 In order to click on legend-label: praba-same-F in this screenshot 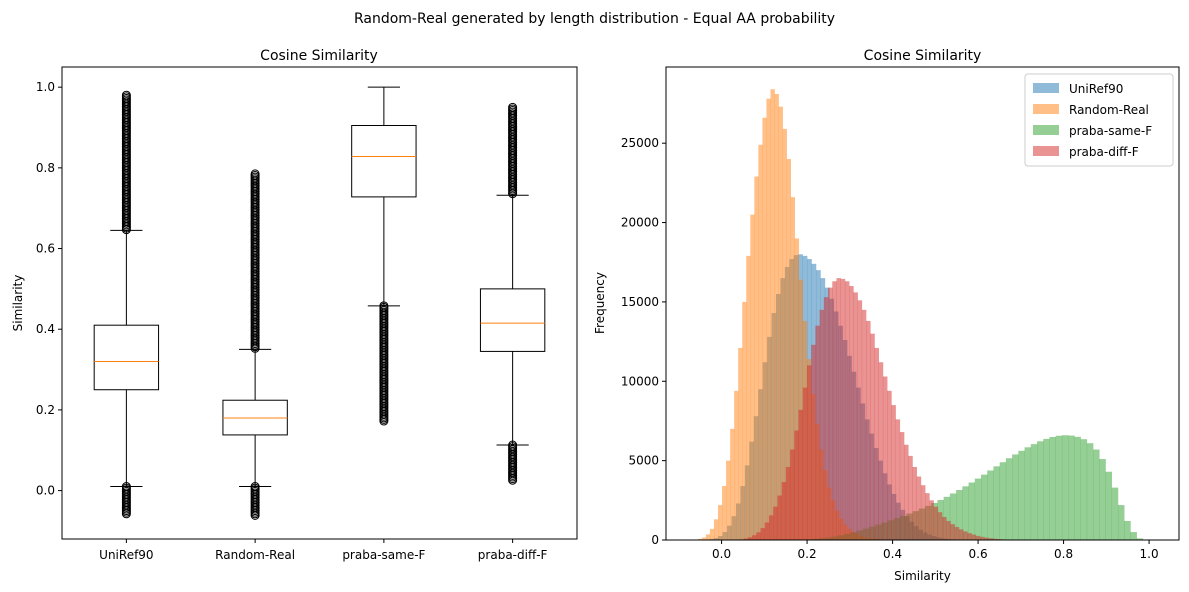, I will do `click(1110, 131)`.